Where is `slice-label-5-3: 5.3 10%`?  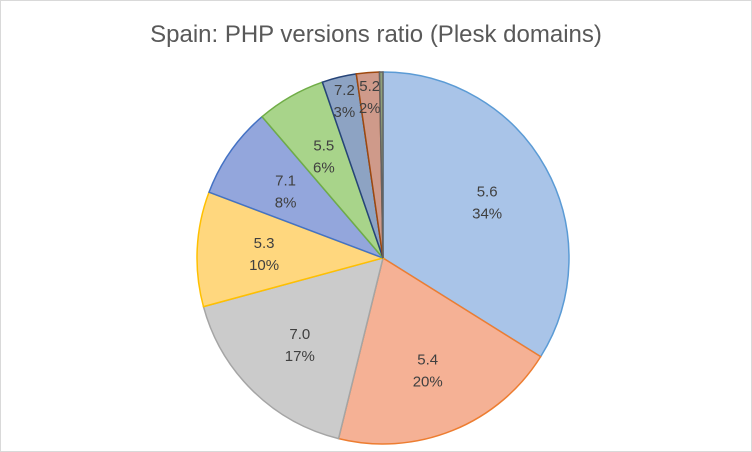
slice-label-5-3: 5.3 10% is located at coordinates (264, 254).